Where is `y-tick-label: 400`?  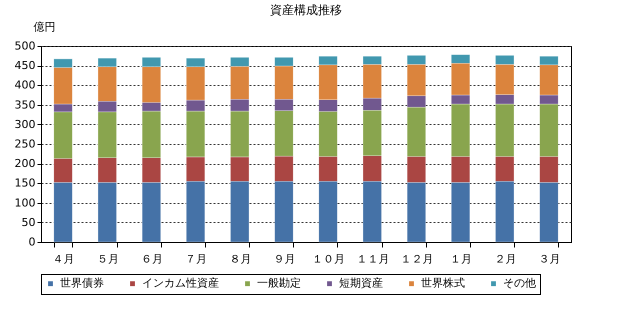 y-tick-label: 400 is located at coordinates (25, 85).